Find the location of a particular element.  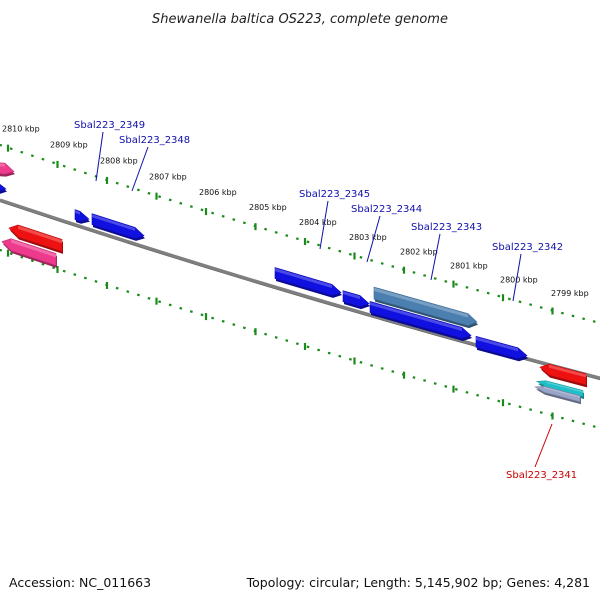

cds-sbal223-2343b is located at coordinates (425, 307).